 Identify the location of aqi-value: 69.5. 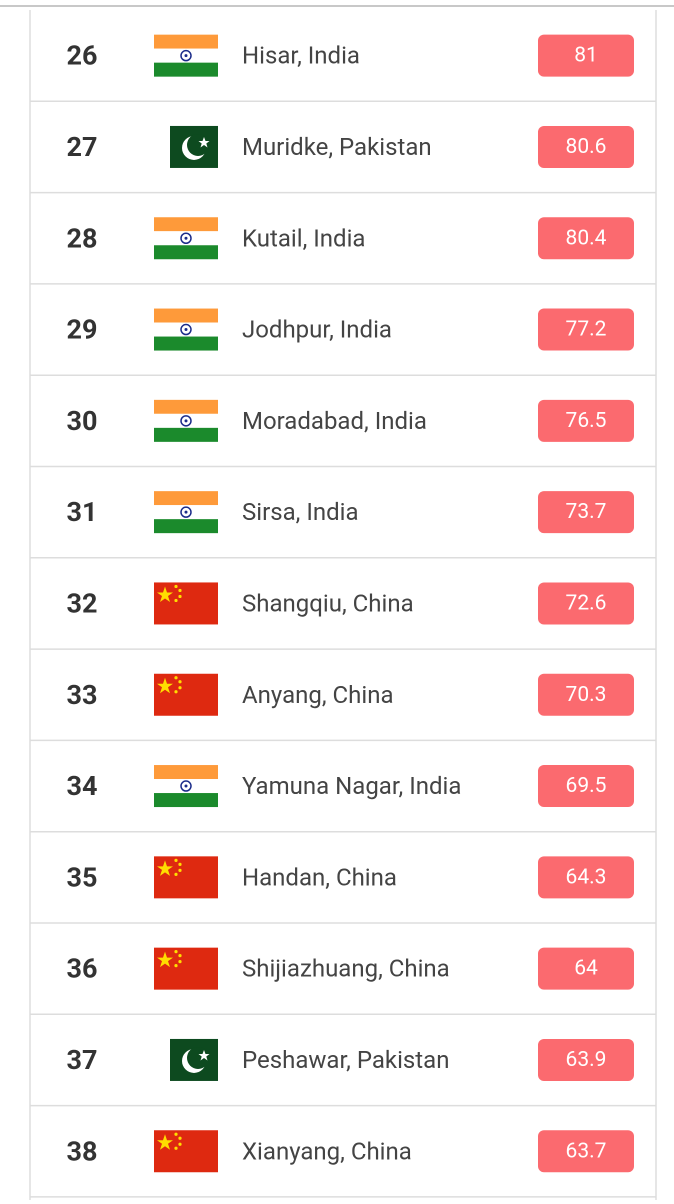
(586, 786).